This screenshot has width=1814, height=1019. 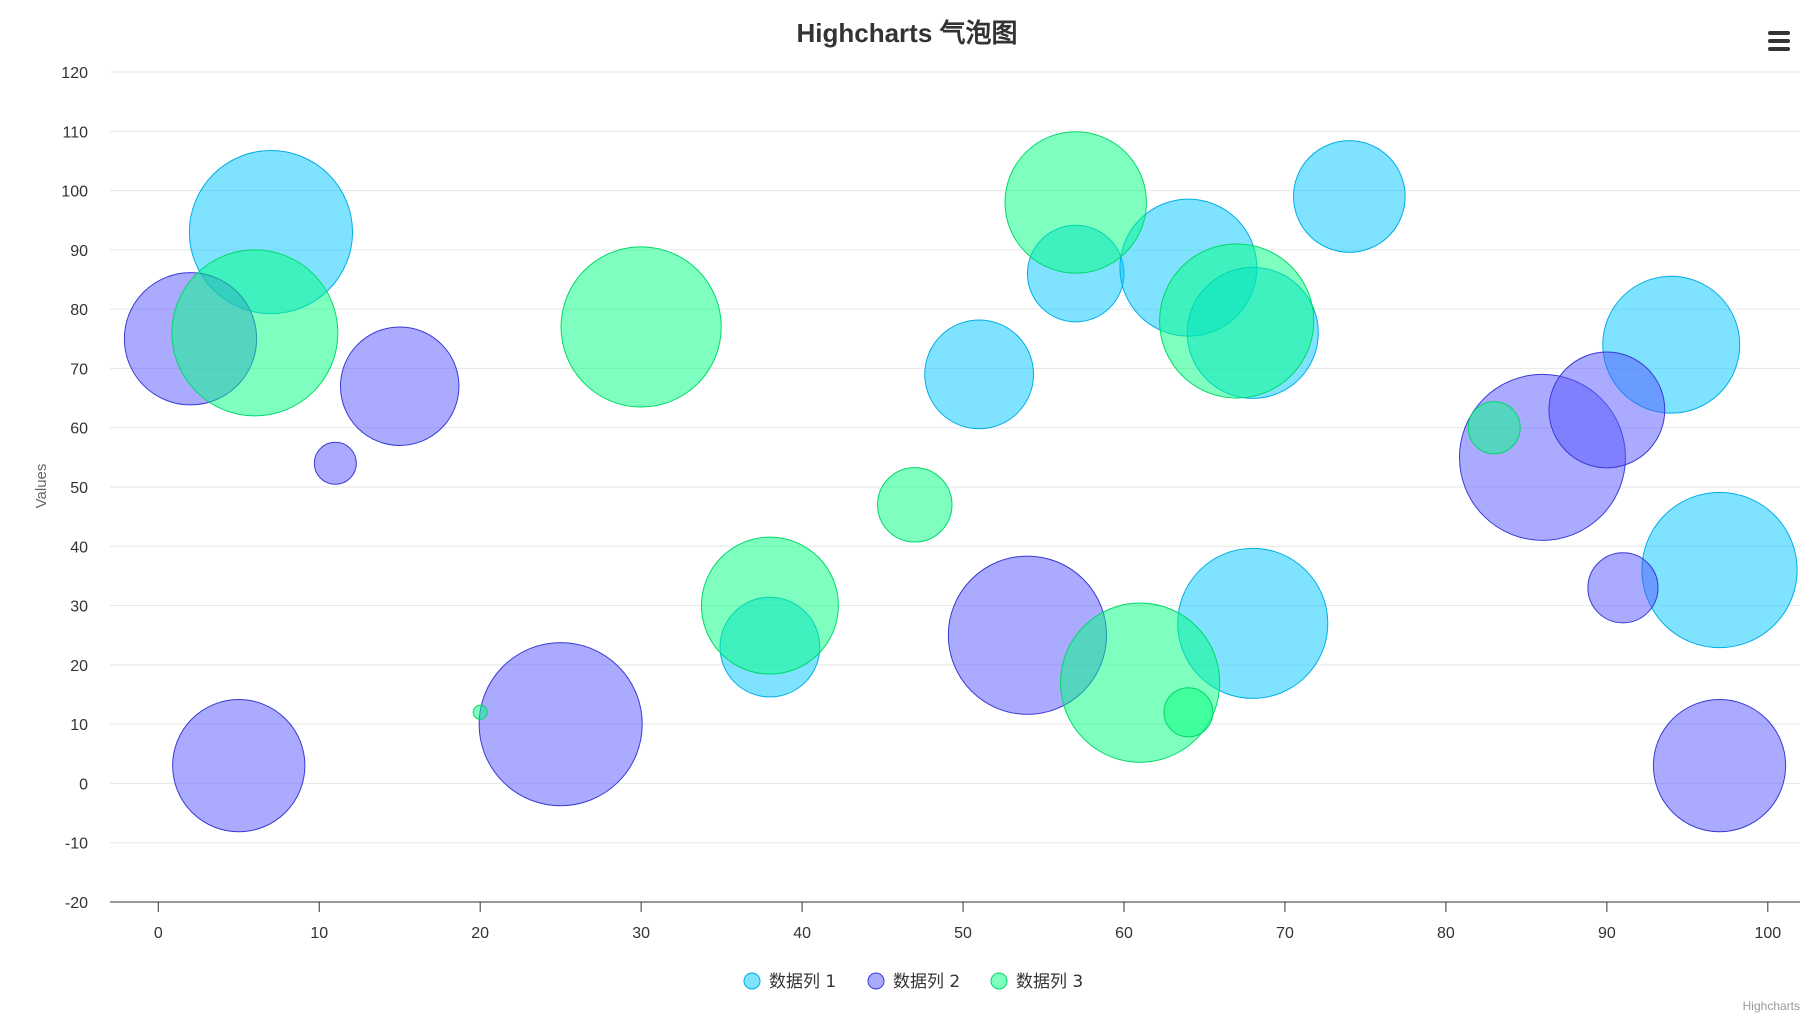 What do you see at coordinates (79, 429) in the screenshot?
I see `y-tick-label: 60` at bounding box center [79, 429].